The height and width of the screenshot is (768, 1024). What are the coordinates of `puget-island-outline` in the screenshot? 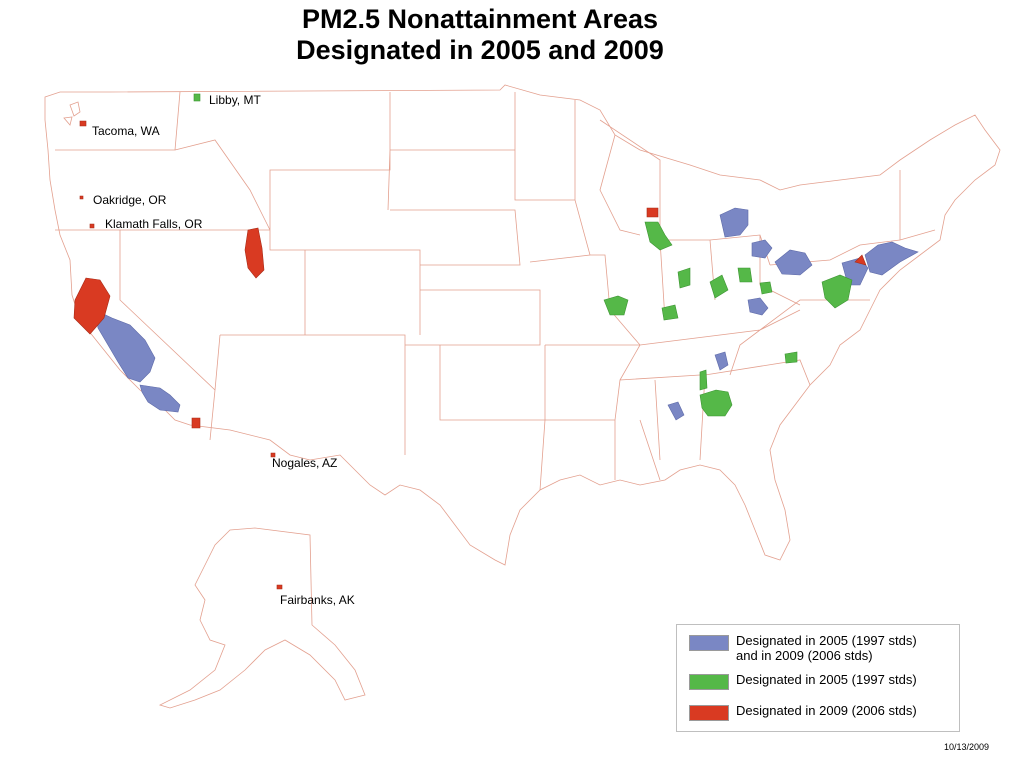 It's located at (72, 113).